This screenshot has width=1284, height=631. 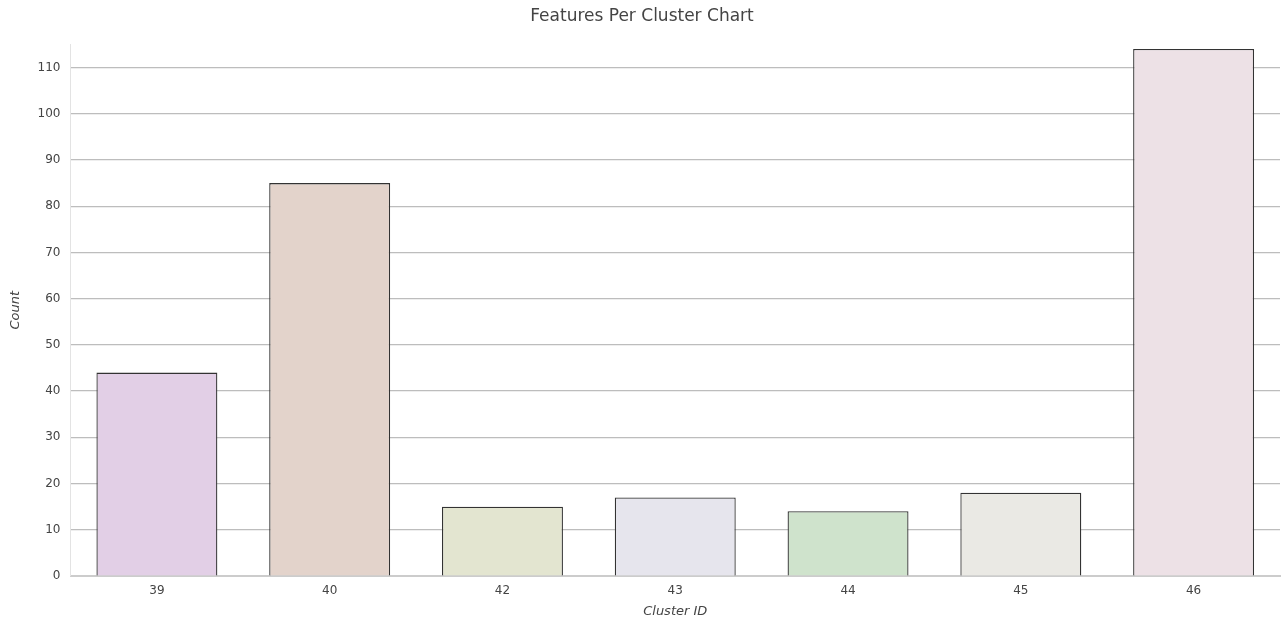 What do you see at coordinates (53, 159) in the screenshot?
I see `y-tick-label: 90` at bounding box center [53, 159].